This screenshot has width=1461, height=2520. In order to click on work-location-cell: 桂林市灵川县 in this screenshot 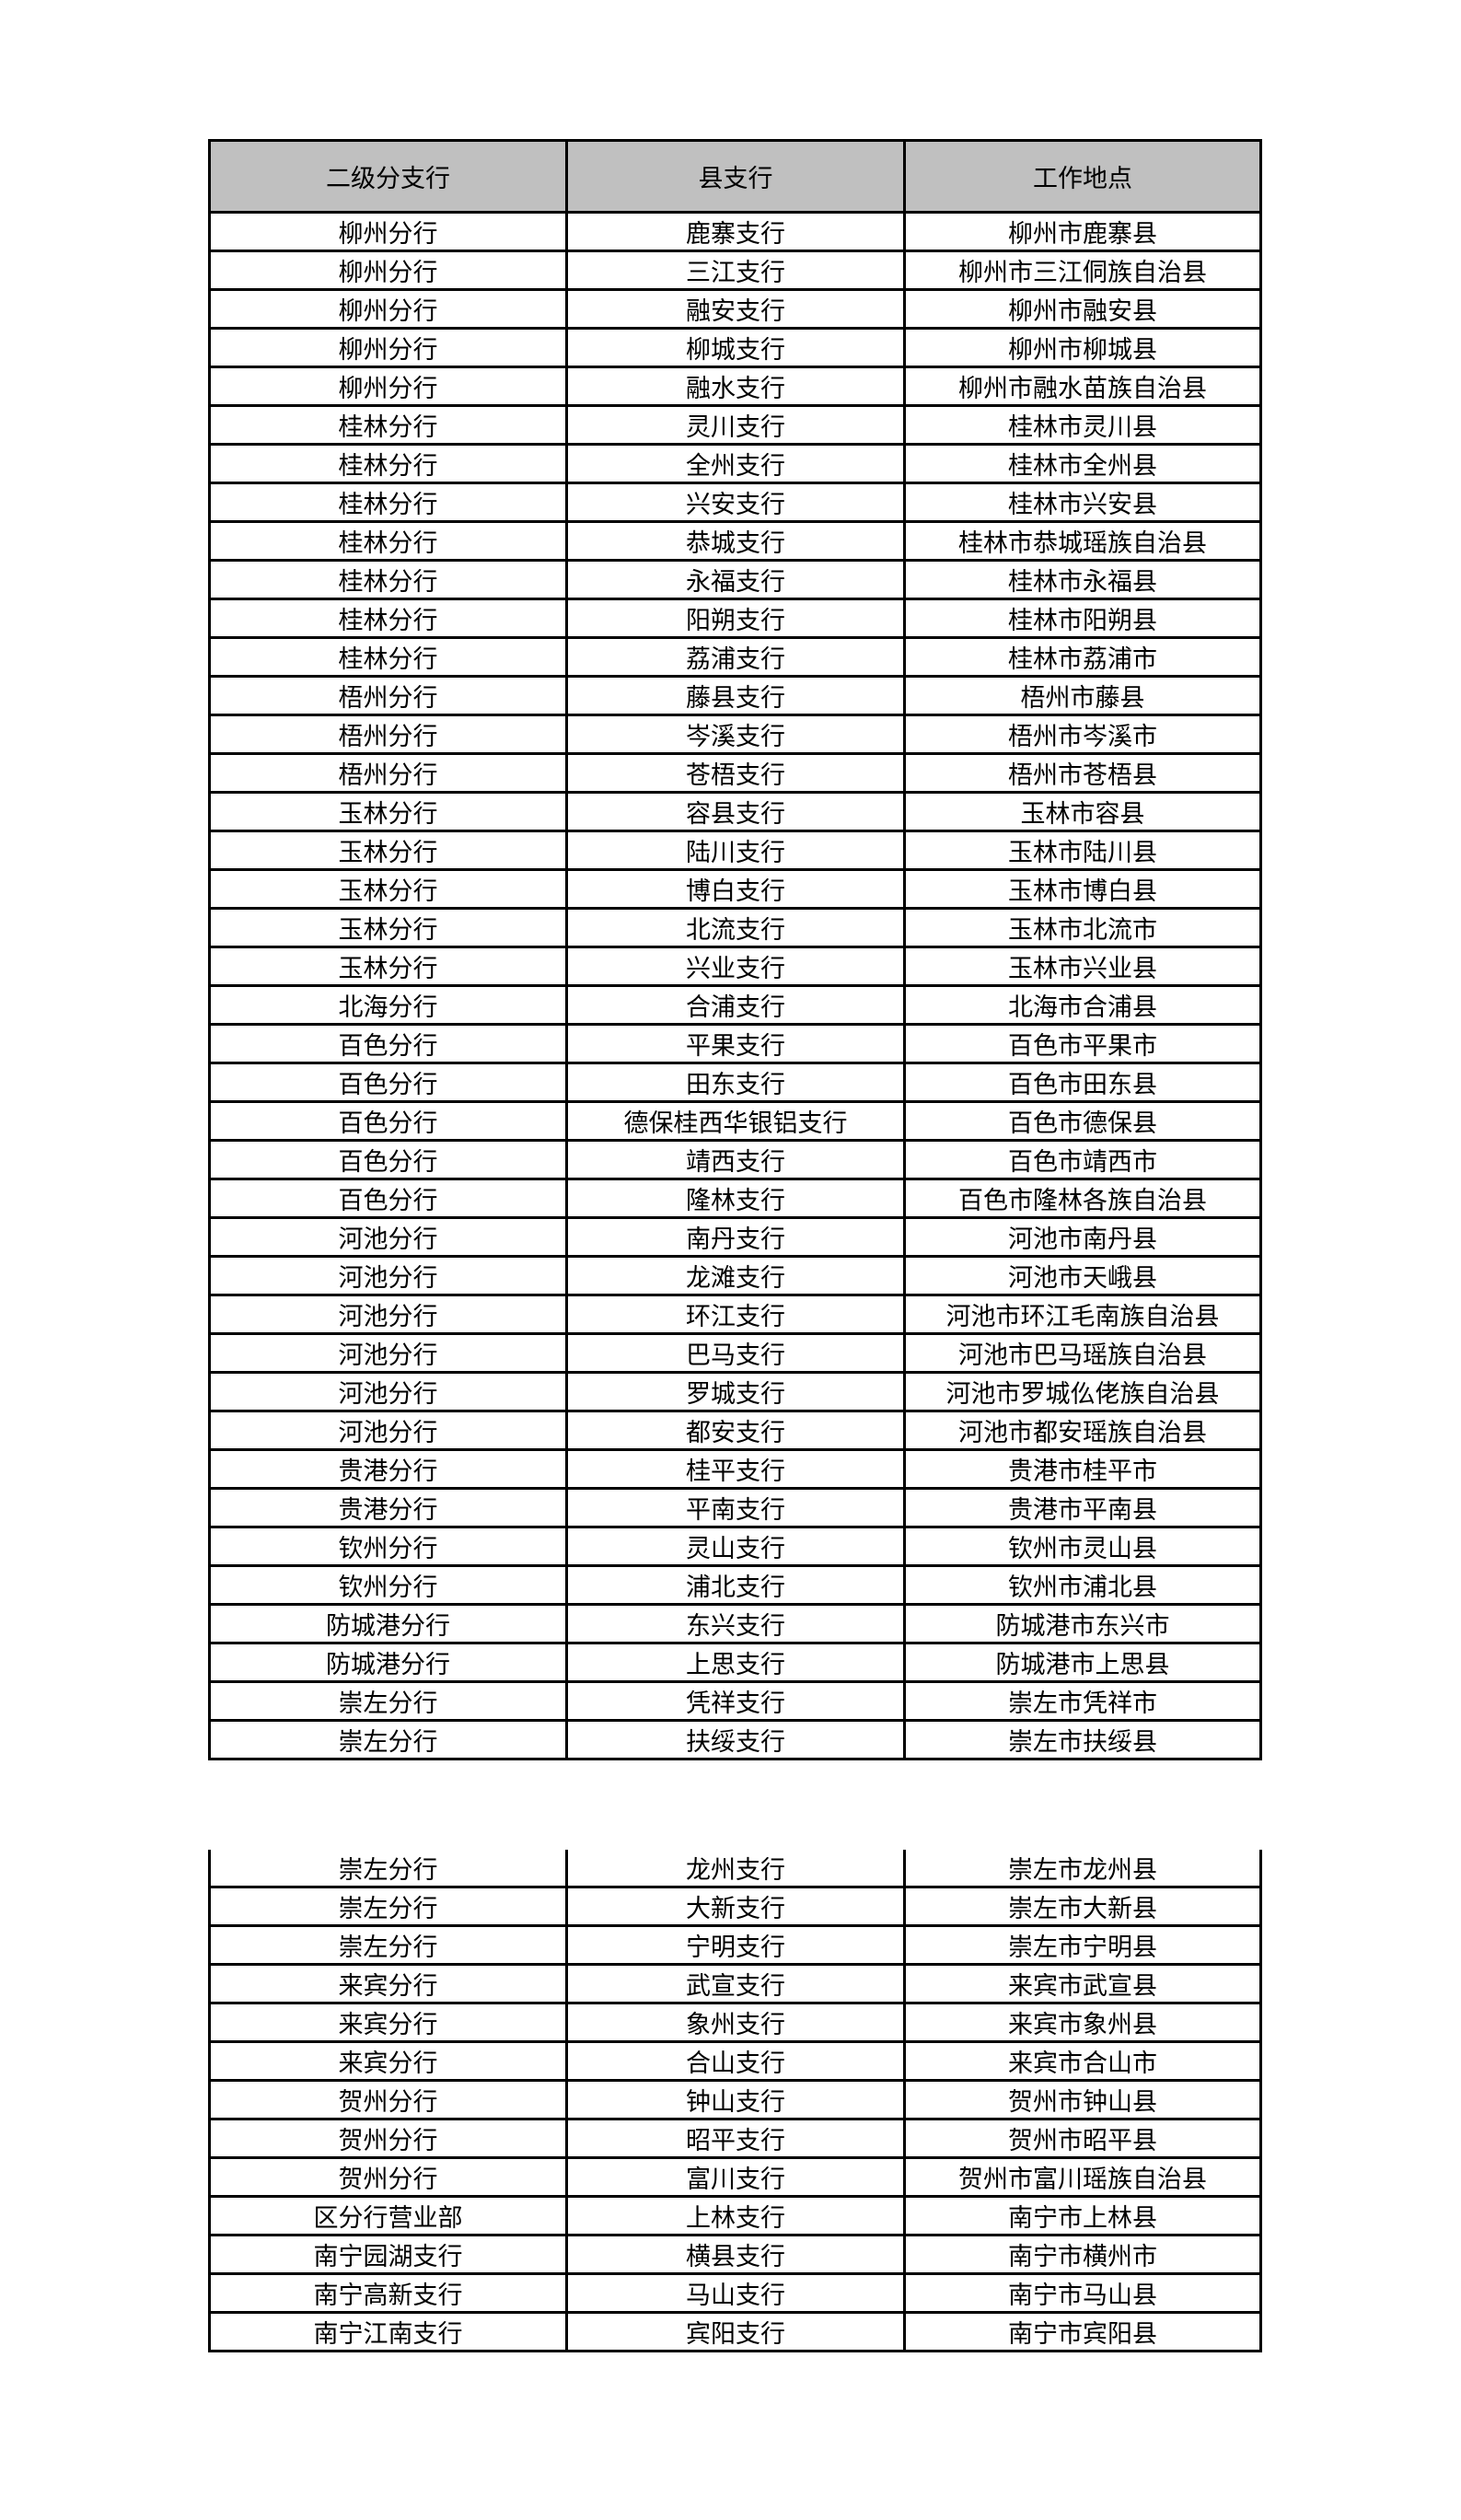, I will do `click(1082, 425)`.